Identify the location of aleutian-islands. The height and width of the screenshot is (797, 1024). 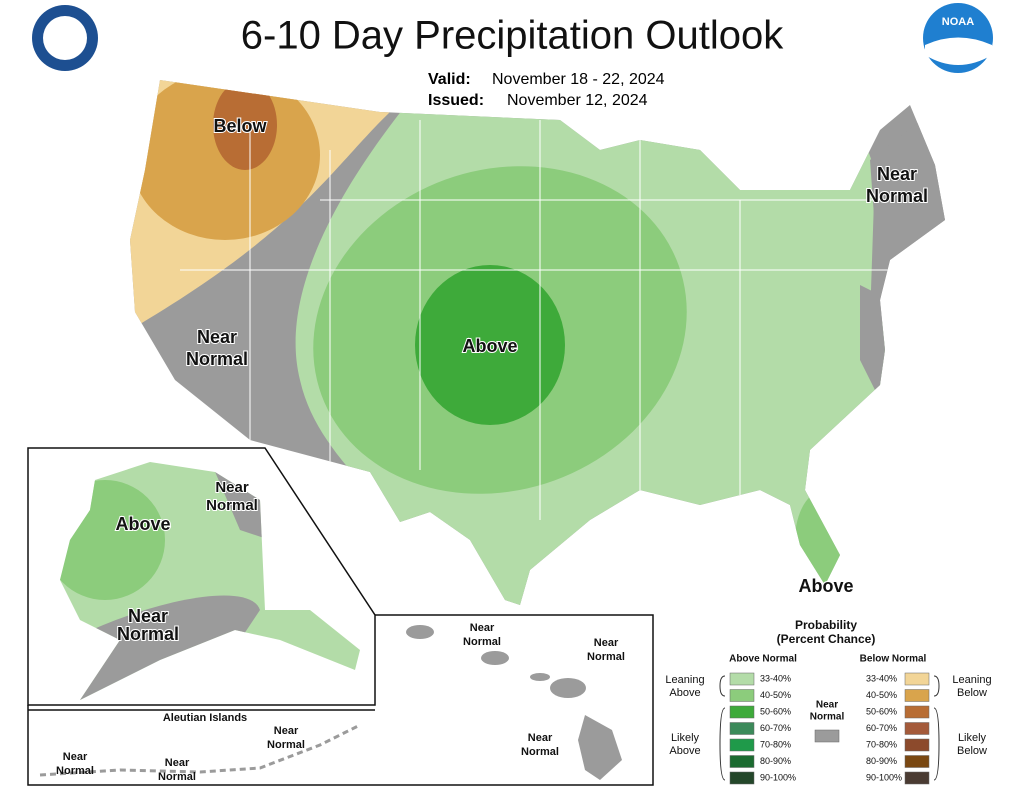
(200, 750).